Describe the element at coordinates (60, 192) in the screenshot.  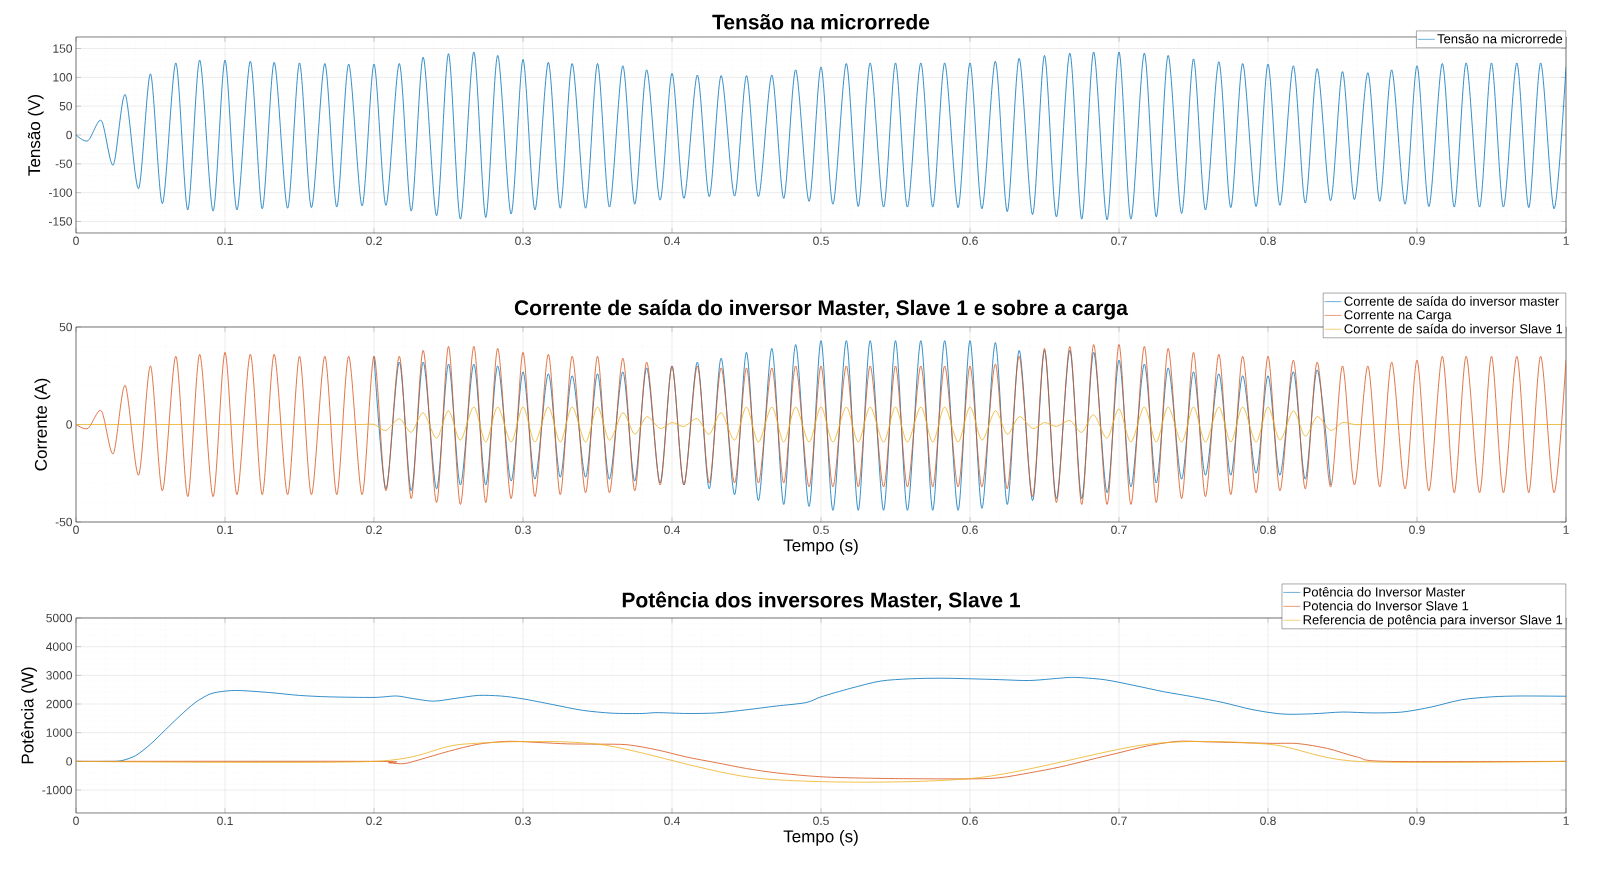
I see `y-tick-label: -100` at that location.